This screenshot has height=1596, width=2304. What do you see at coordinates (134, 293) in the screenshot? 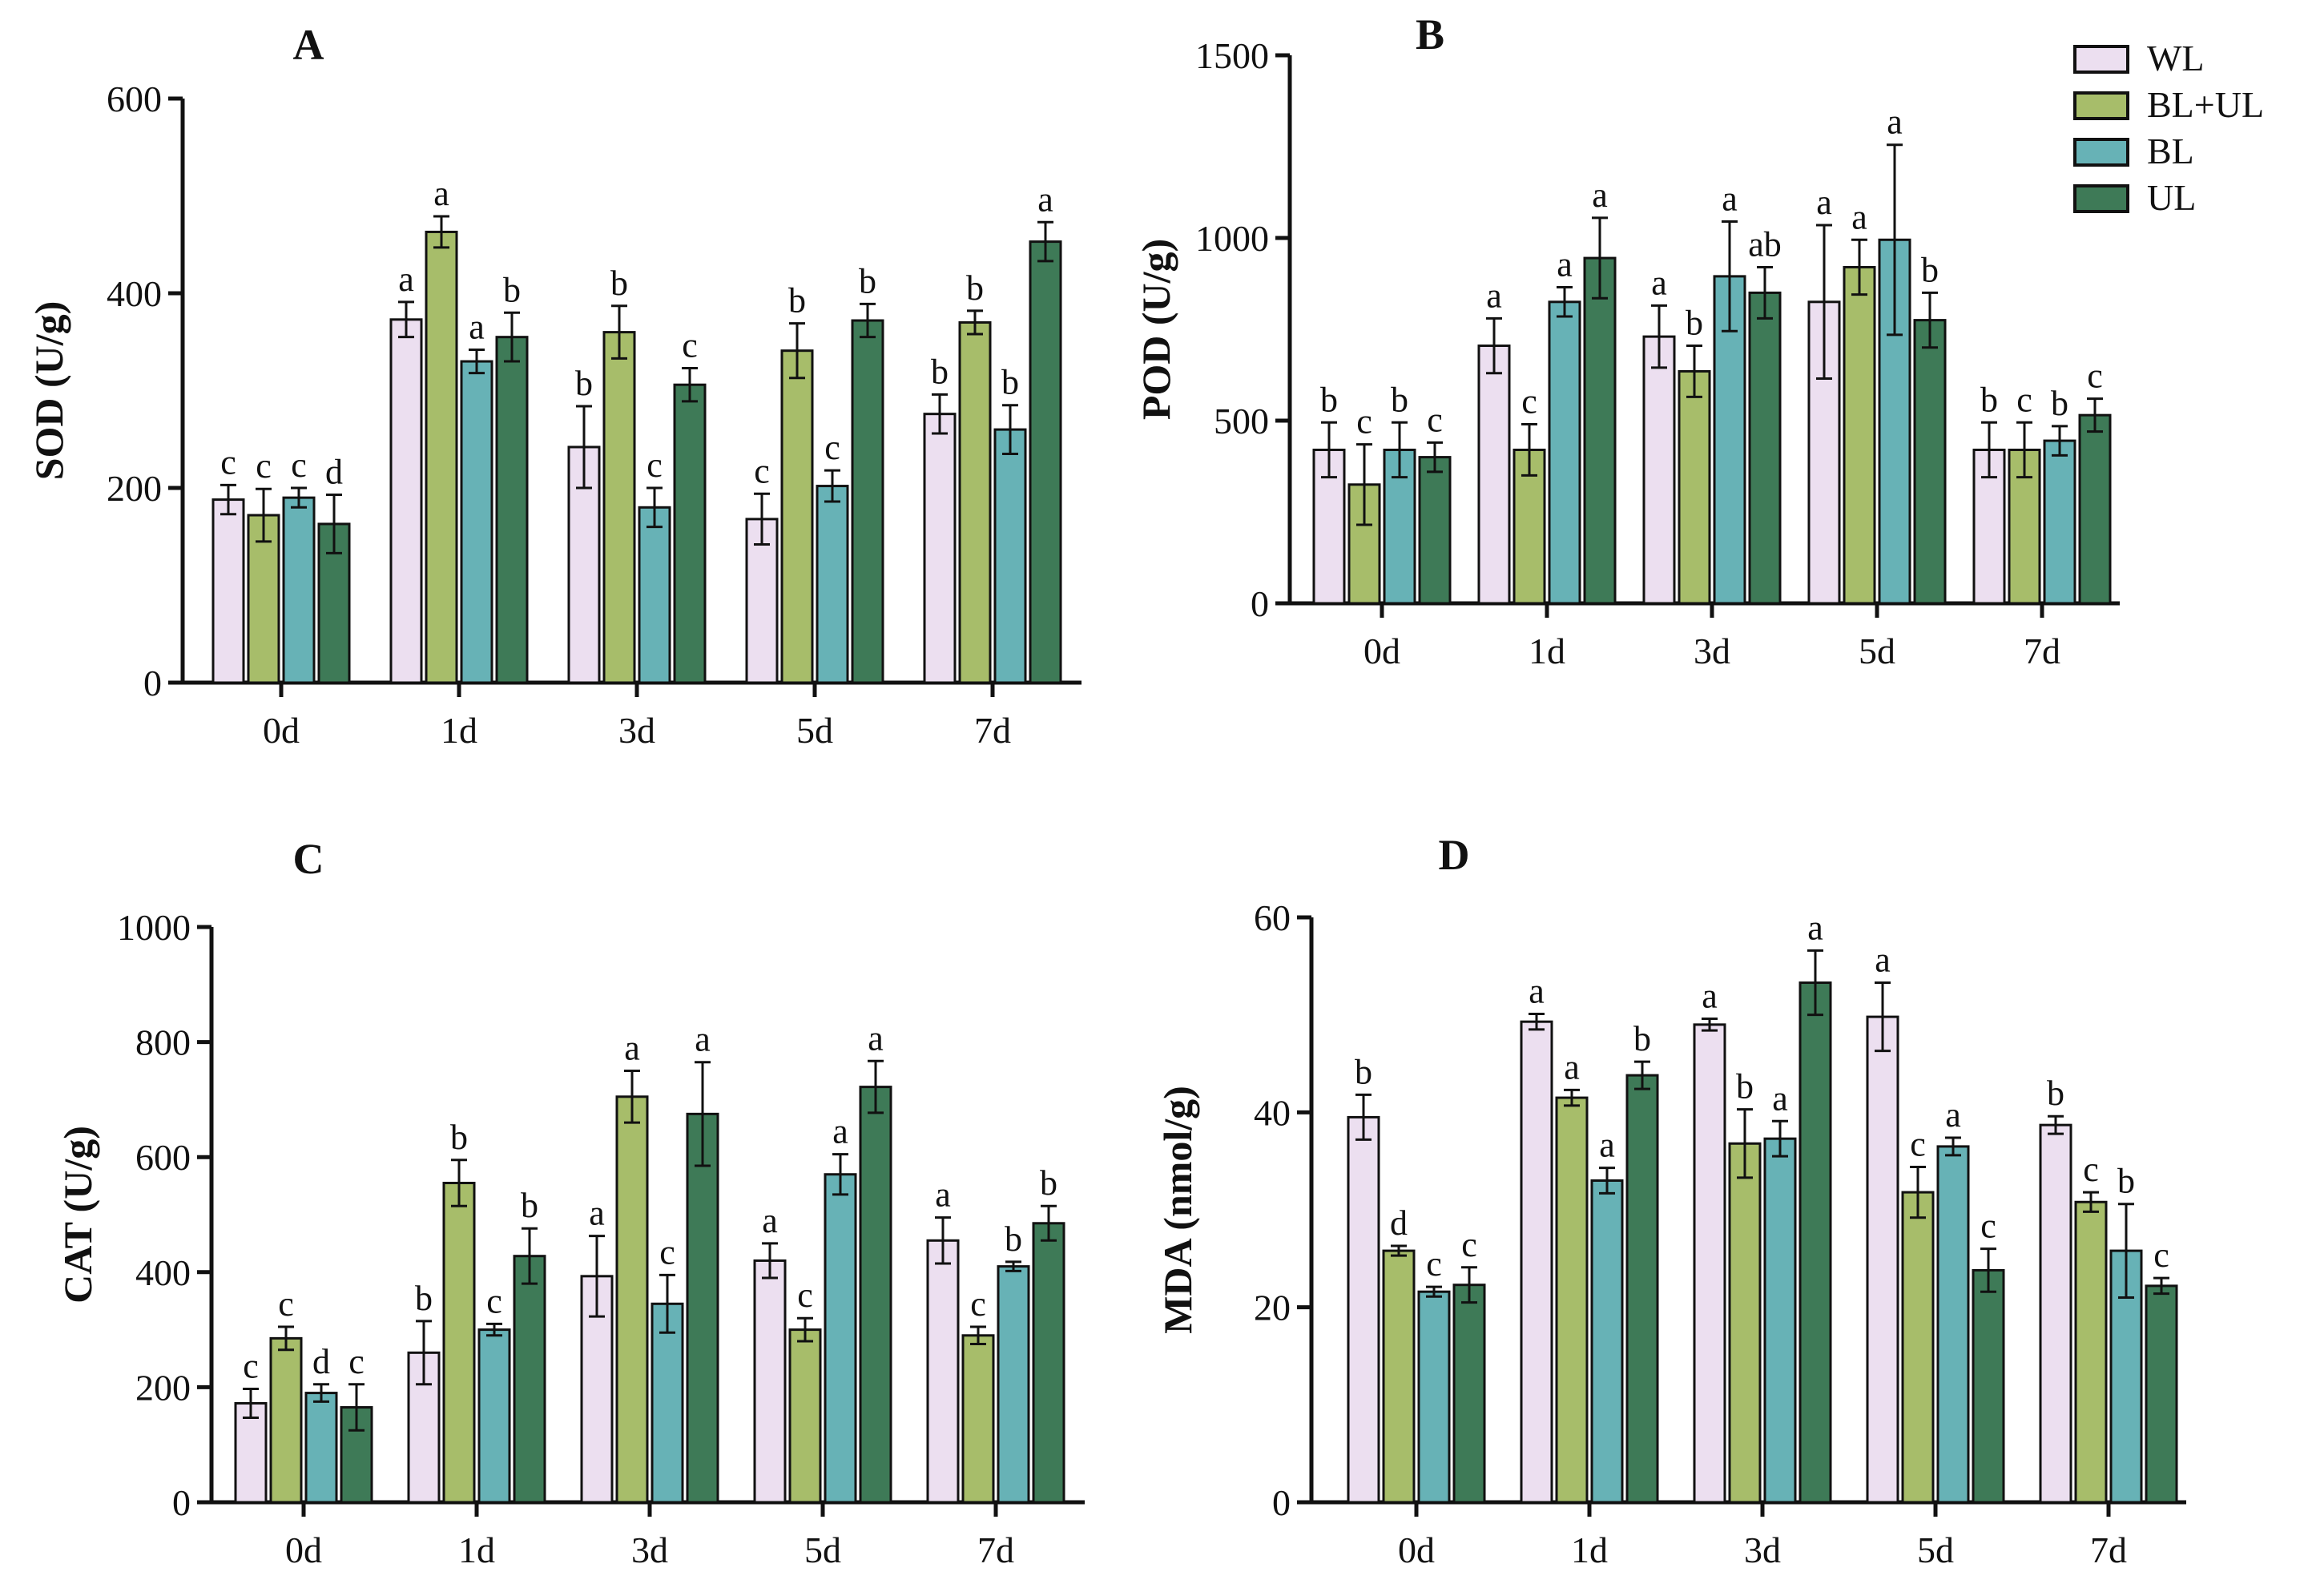
I see `y-tick-label: 400` at bounding box center [134, 293].